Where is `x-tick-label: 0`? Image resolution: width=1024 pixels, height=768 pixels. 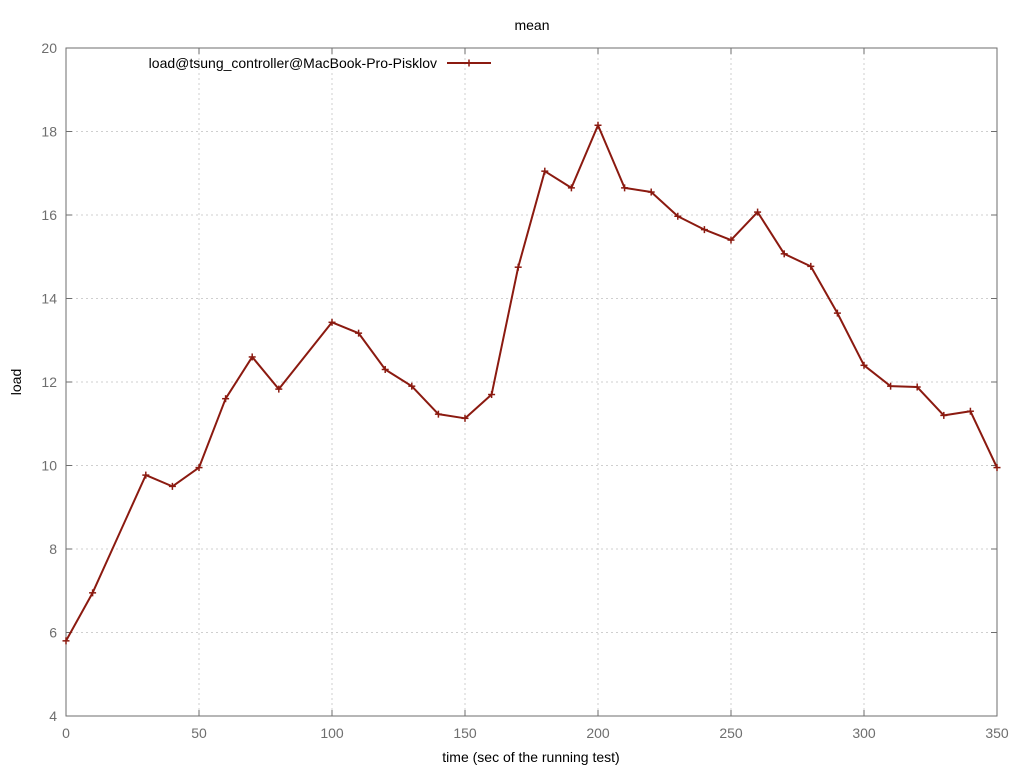 x-tick-label: 0 is located at coordinates (66, 733).